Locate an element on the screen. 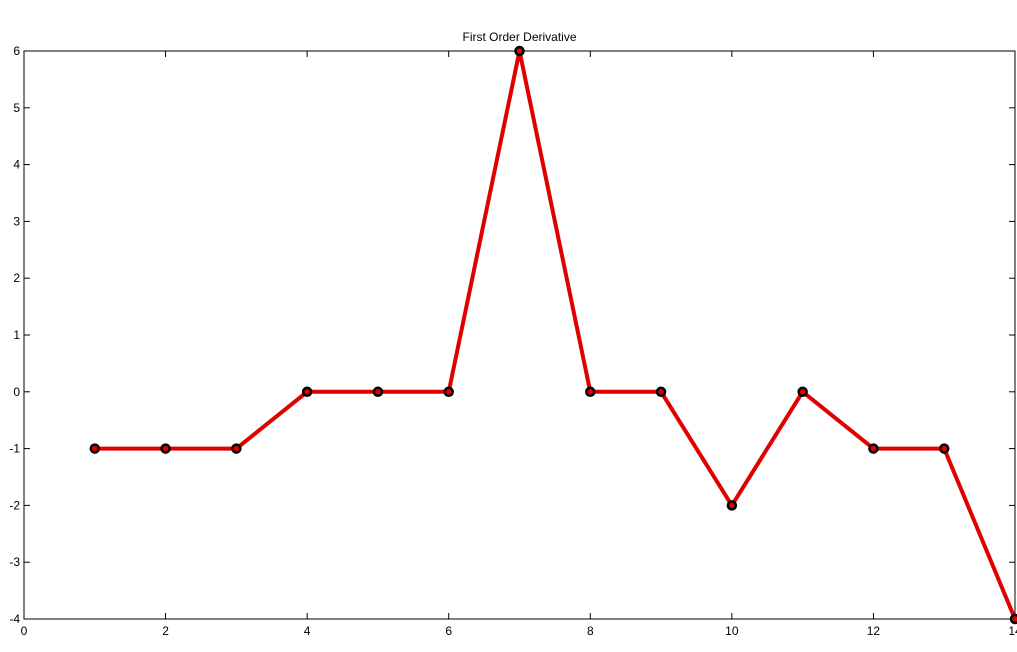  y-tick-label: 0 is located at coordinates (16, 392).